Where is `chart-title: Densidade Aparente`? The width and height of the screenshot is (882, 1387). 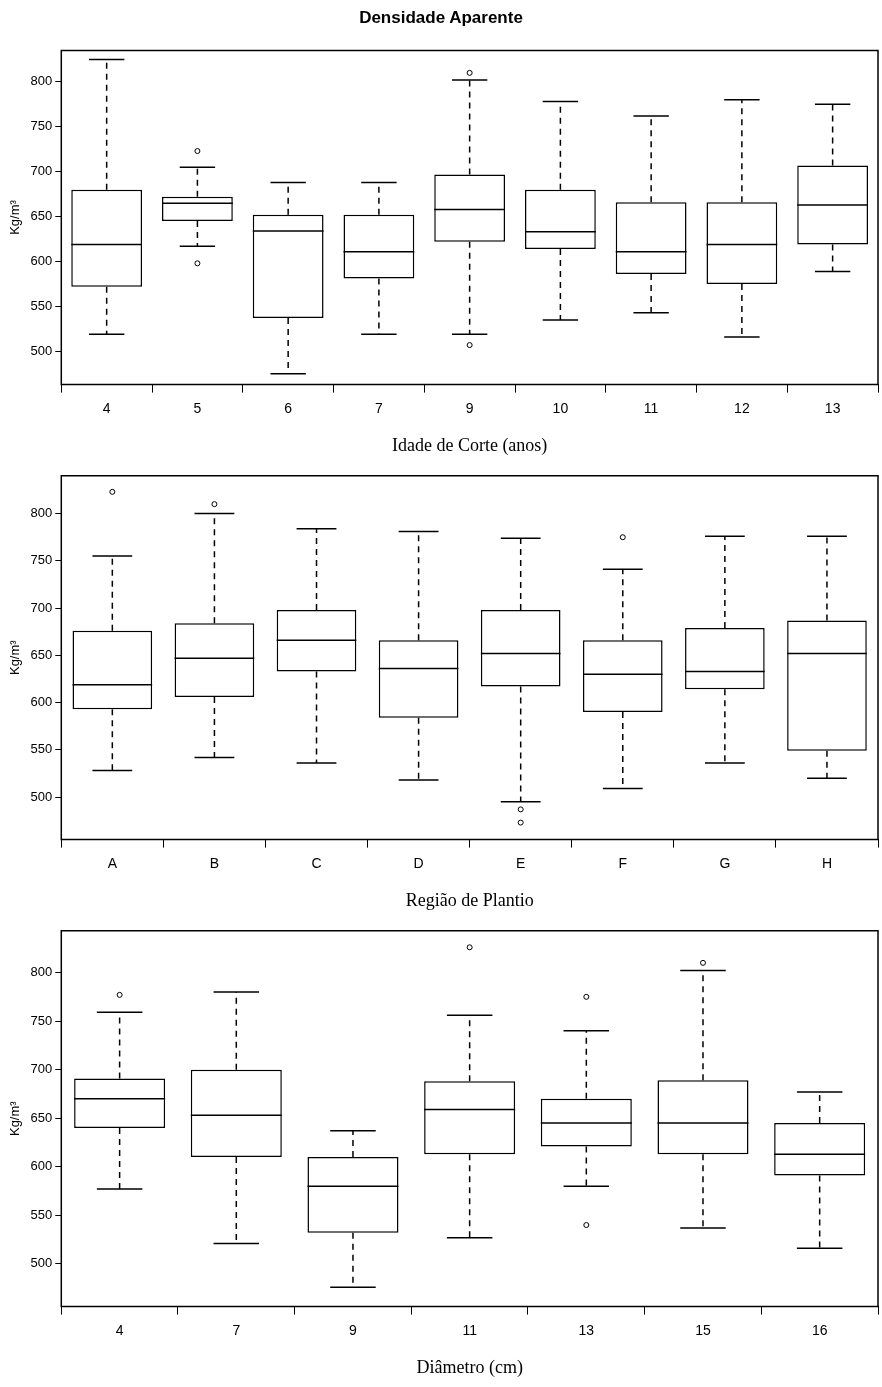
chart-title: Densidade Aparente is located at coordinates (441, 17).